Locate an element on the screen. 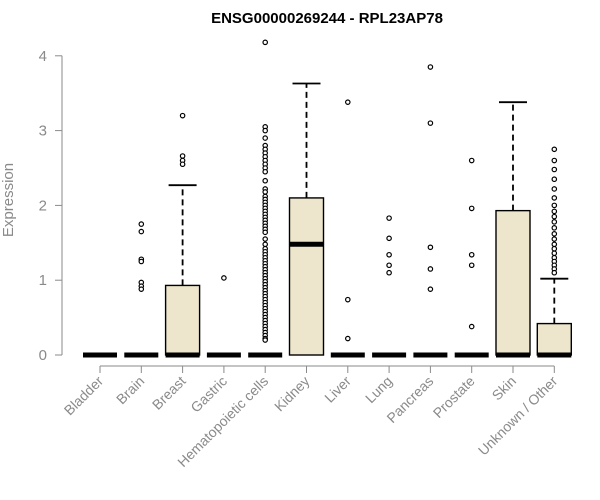 Image resolution: width=600 pixels, height=500 pixels. x-tick-label: Skin is located at coordinates (504, 388).